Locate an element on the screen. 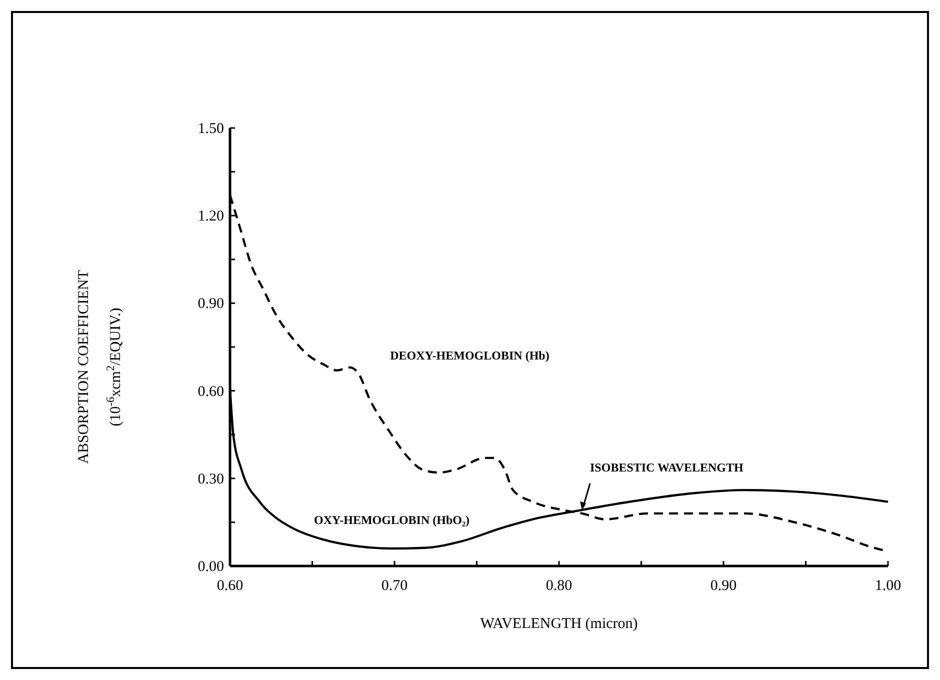 The width and height of the screenshot is (940, 680). y-tick-label: 0.90 is located at coordinates (211, 304).